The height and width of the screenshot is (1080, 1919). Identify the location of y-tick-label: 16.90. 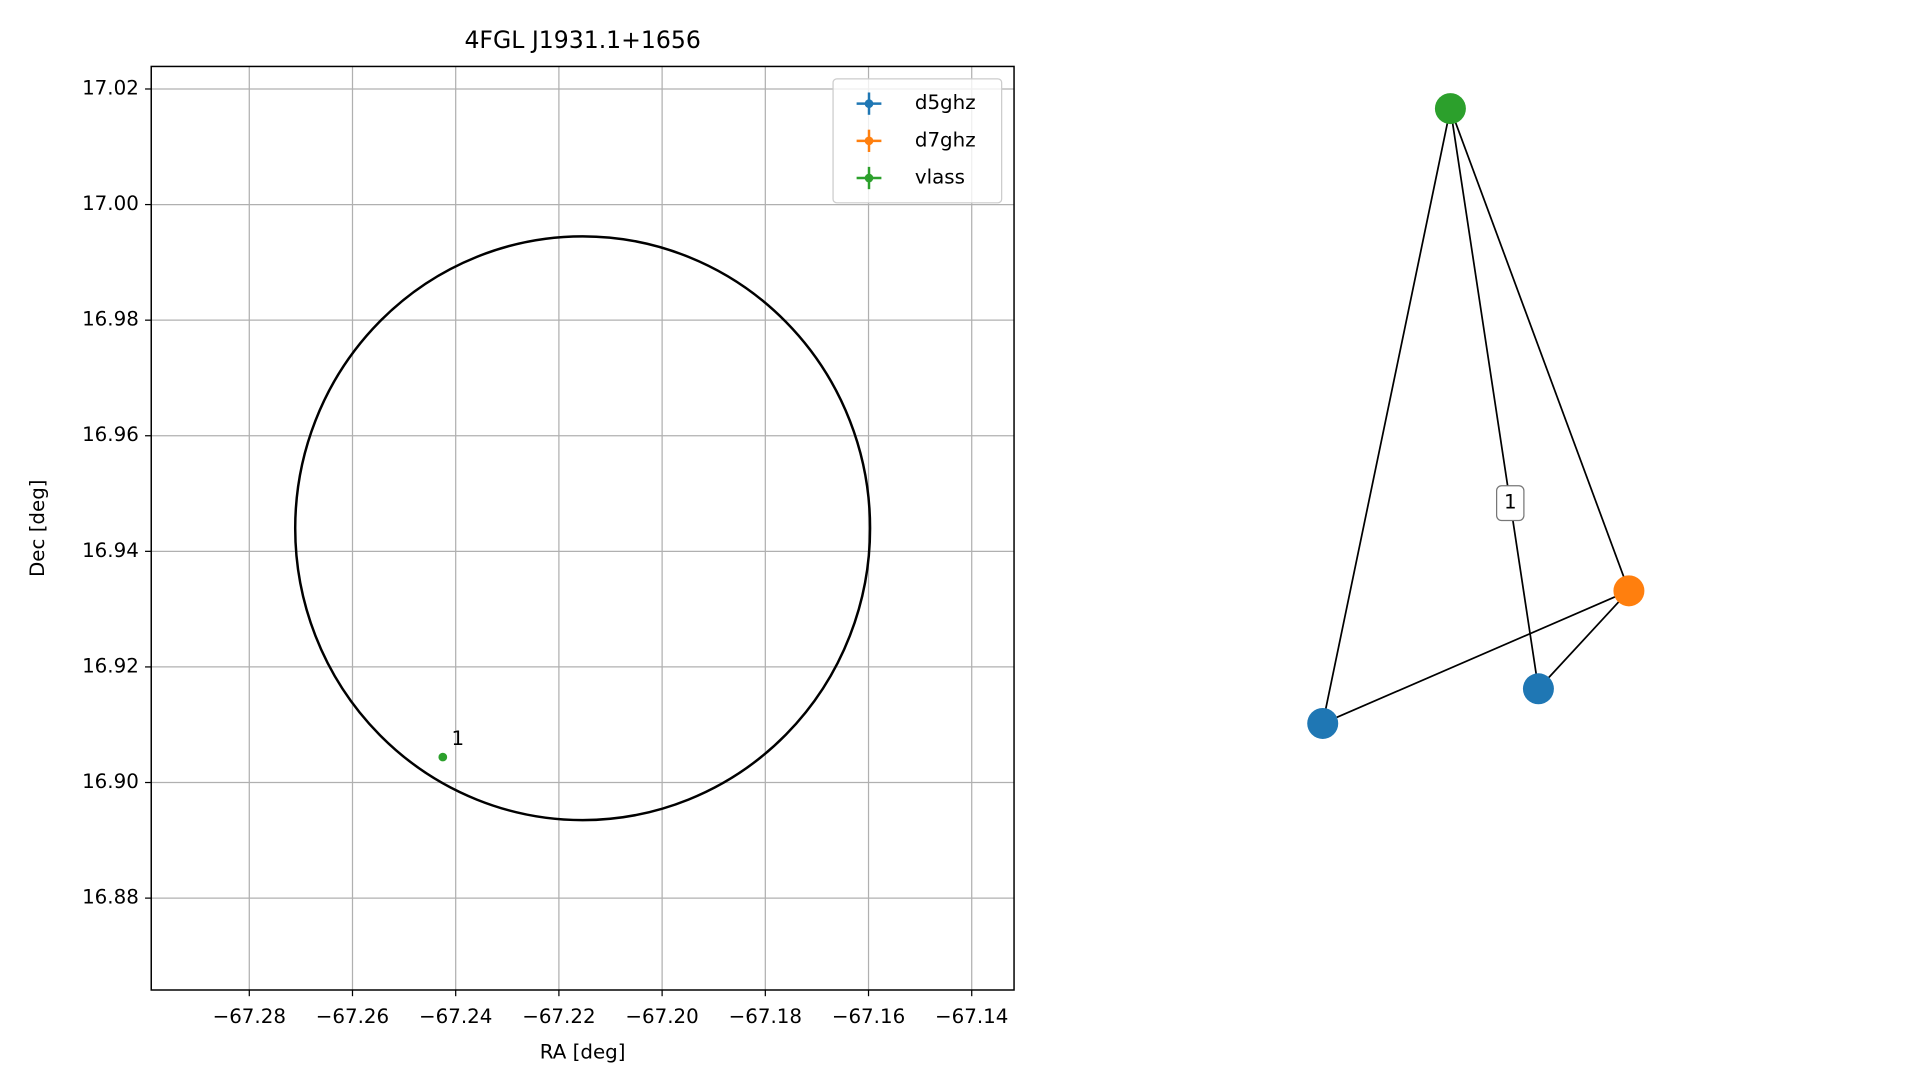
(110, 781).